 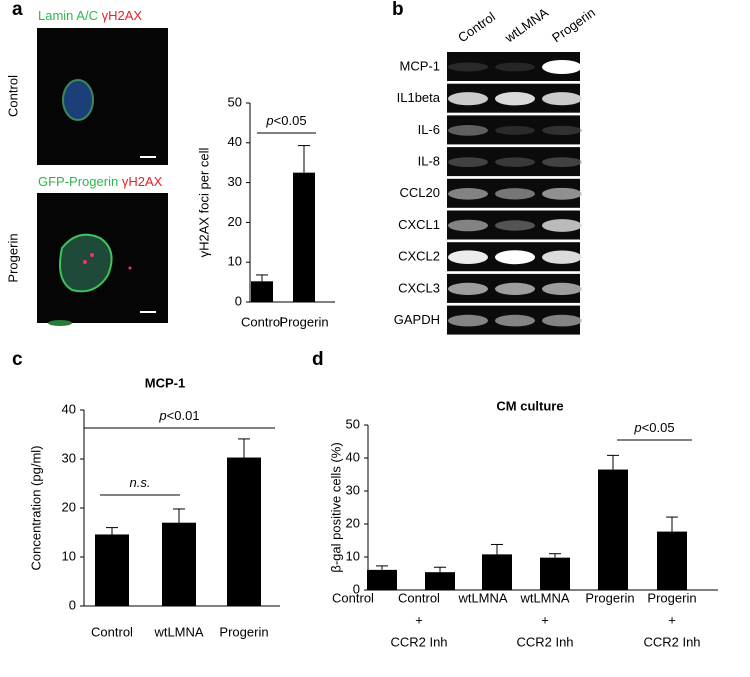 I want to click on gene-label: CCL20, so click(x=420, y=192).